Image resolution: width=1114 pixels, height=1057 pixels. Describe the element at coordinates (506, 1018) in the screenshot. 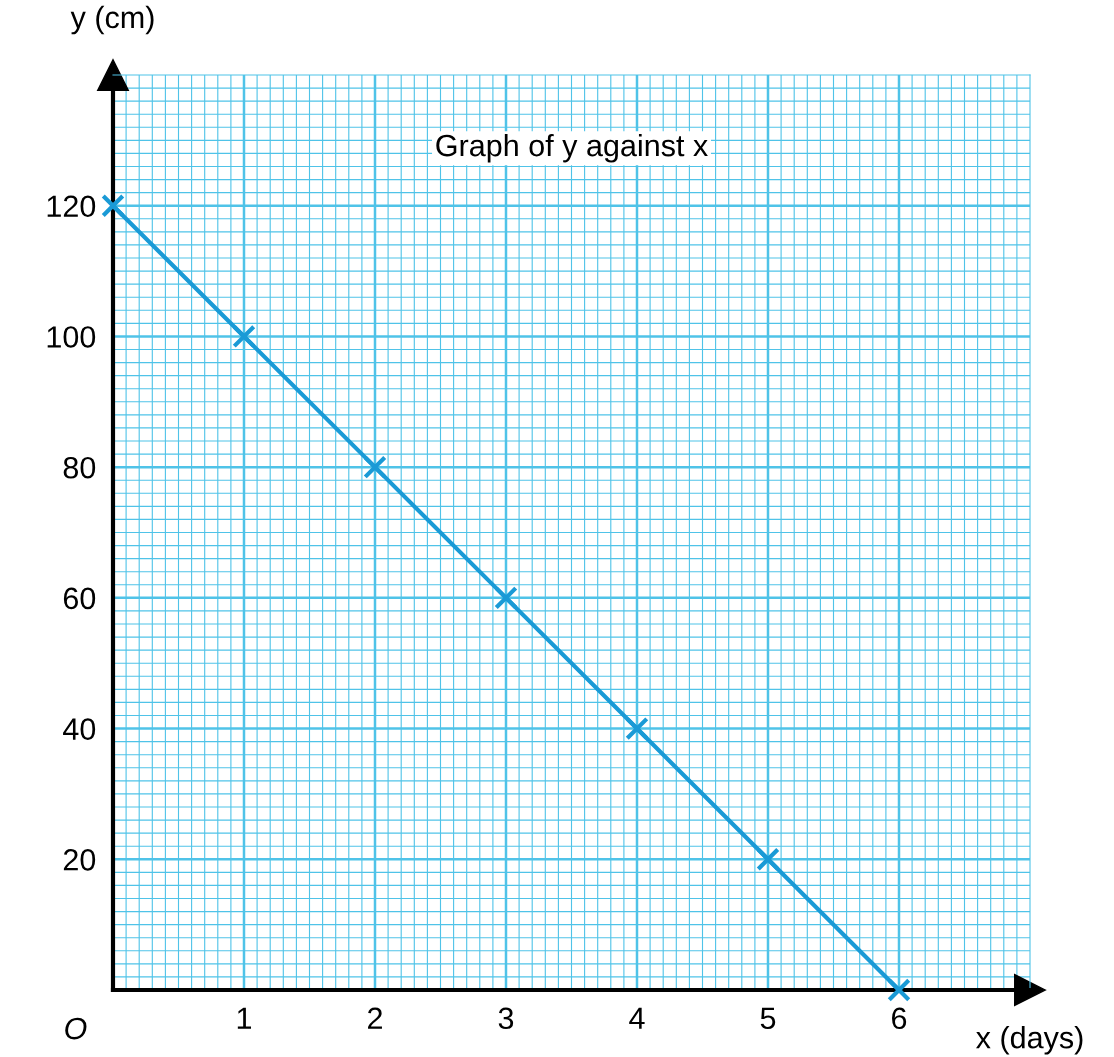

I see `x-tick-label: 3` at that location.